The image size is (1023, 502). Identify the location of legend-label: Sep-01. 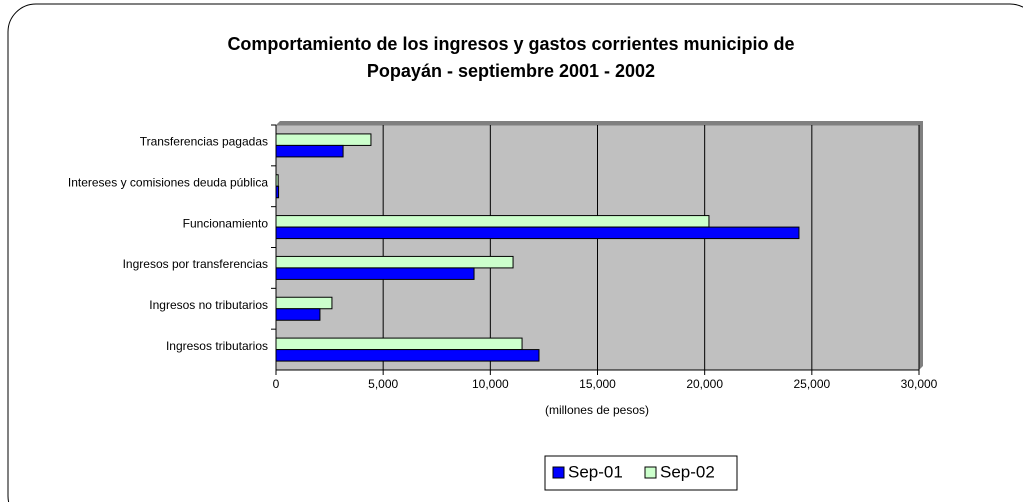
(595, 471).